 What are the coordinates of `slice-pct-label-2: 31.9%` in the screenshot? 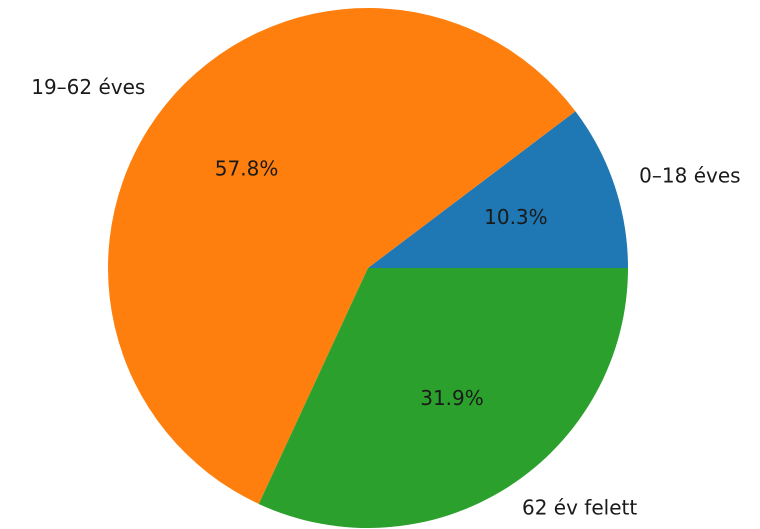 It's located at (452, 398).